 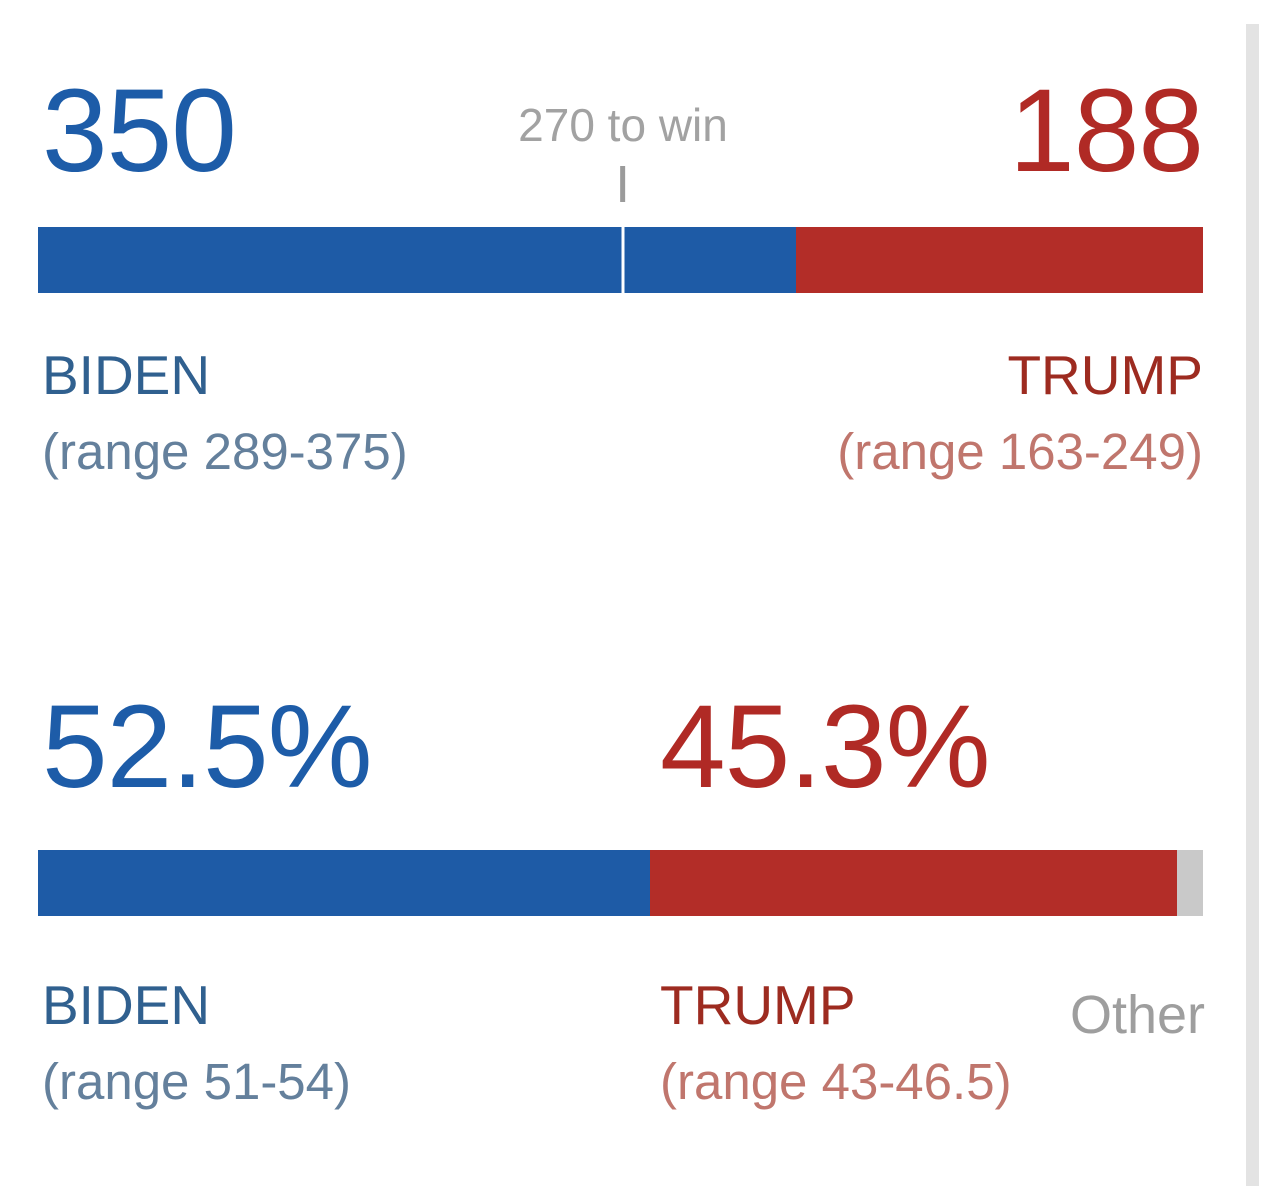 I want to click on biden-electoral-total: 350, so click(x=139, y=131).